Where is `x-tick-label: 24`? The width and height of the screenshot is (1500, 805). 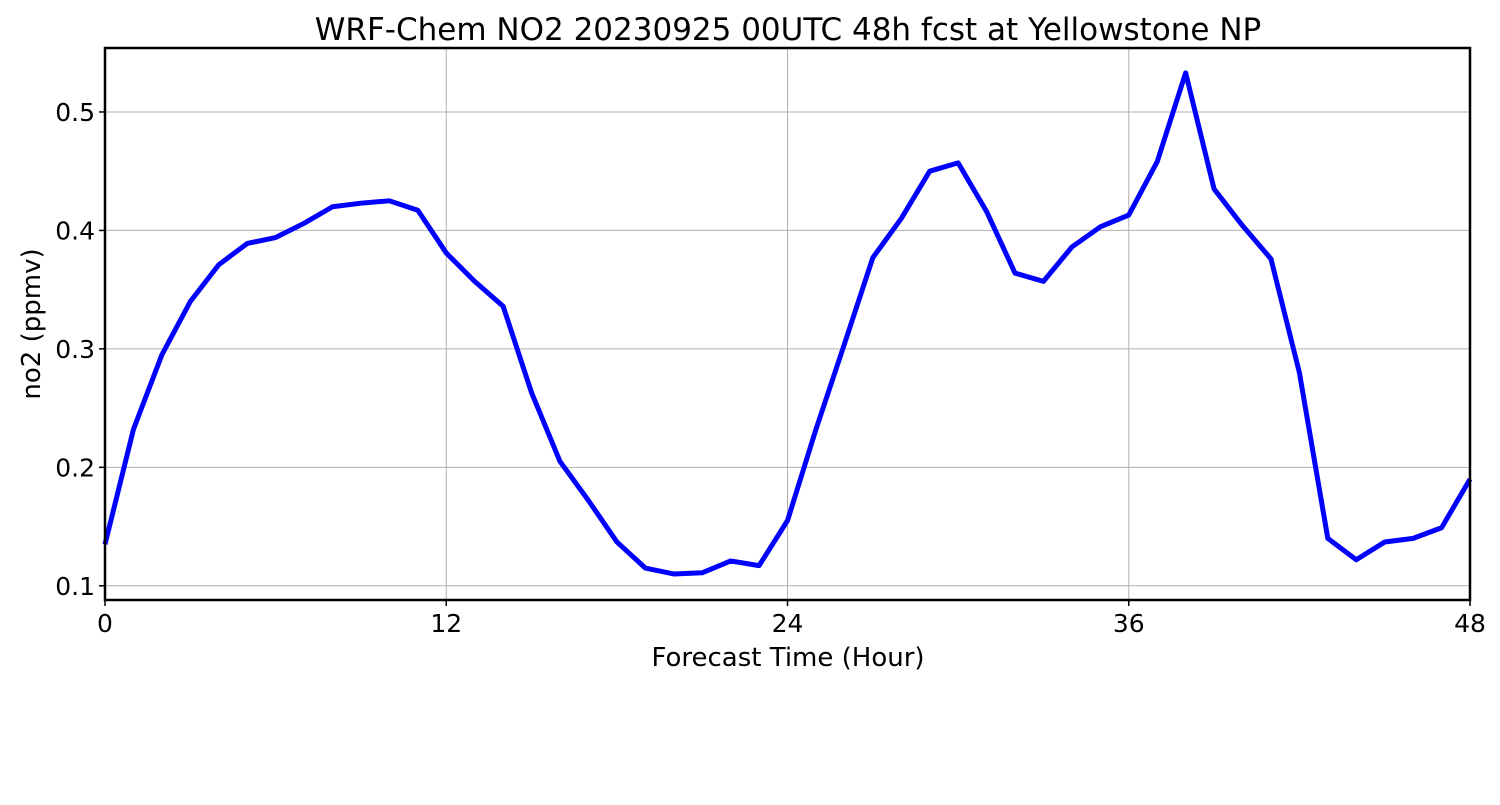
x-tick-label: 24 is located at coordinates (788, 623).